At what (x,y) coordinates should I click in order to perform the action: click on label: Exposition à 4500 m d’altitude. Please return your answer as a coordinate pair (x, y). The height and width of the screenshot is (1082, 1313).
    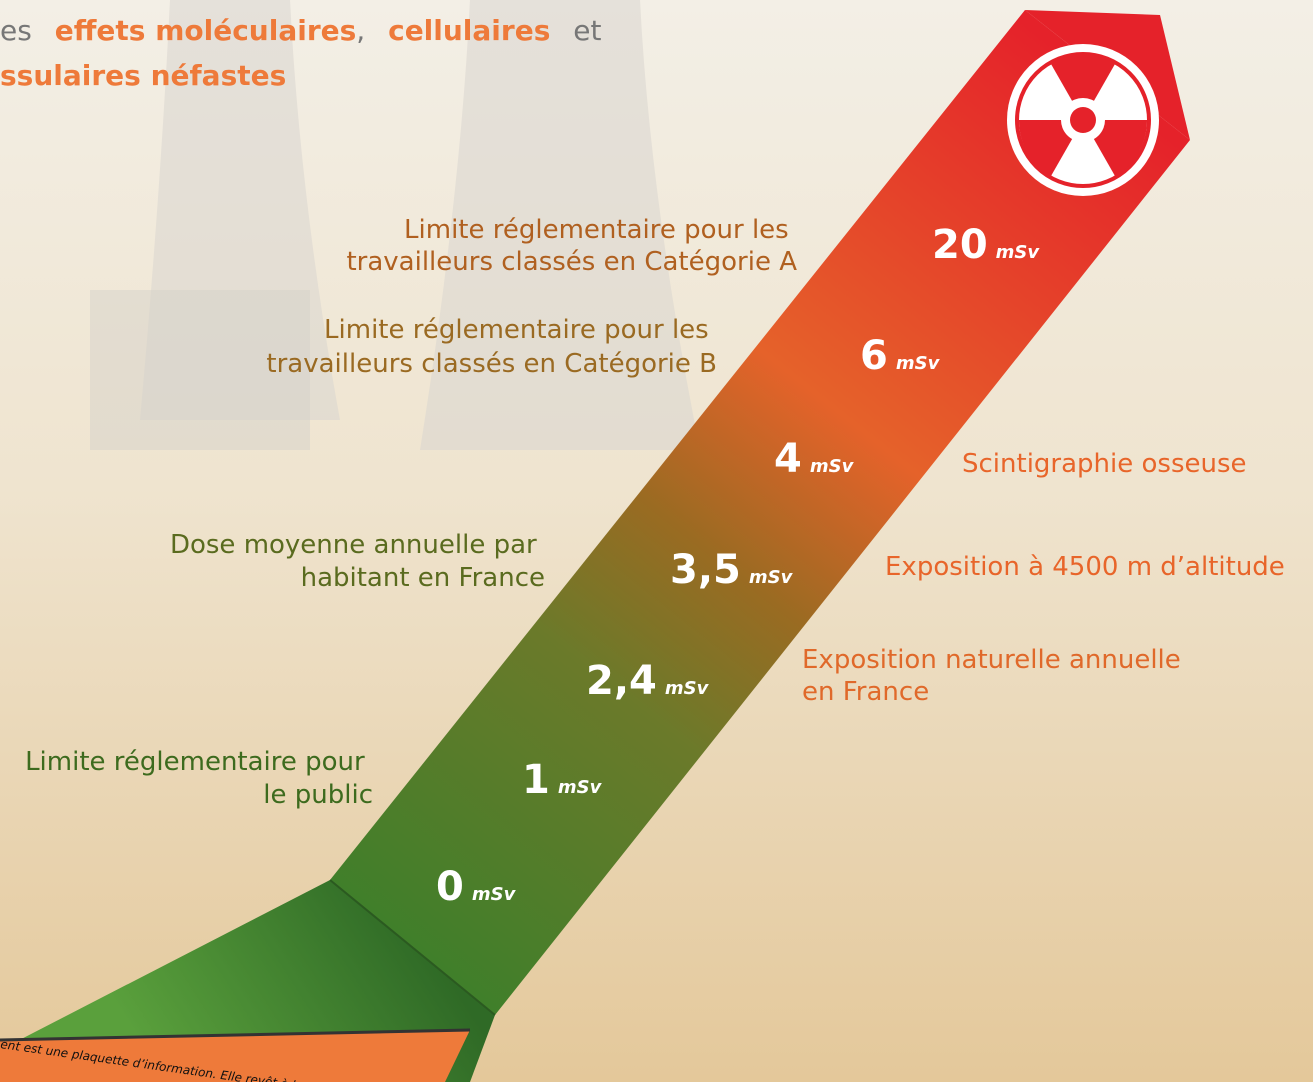
    Looking at the image, I should click on (1085, 567).